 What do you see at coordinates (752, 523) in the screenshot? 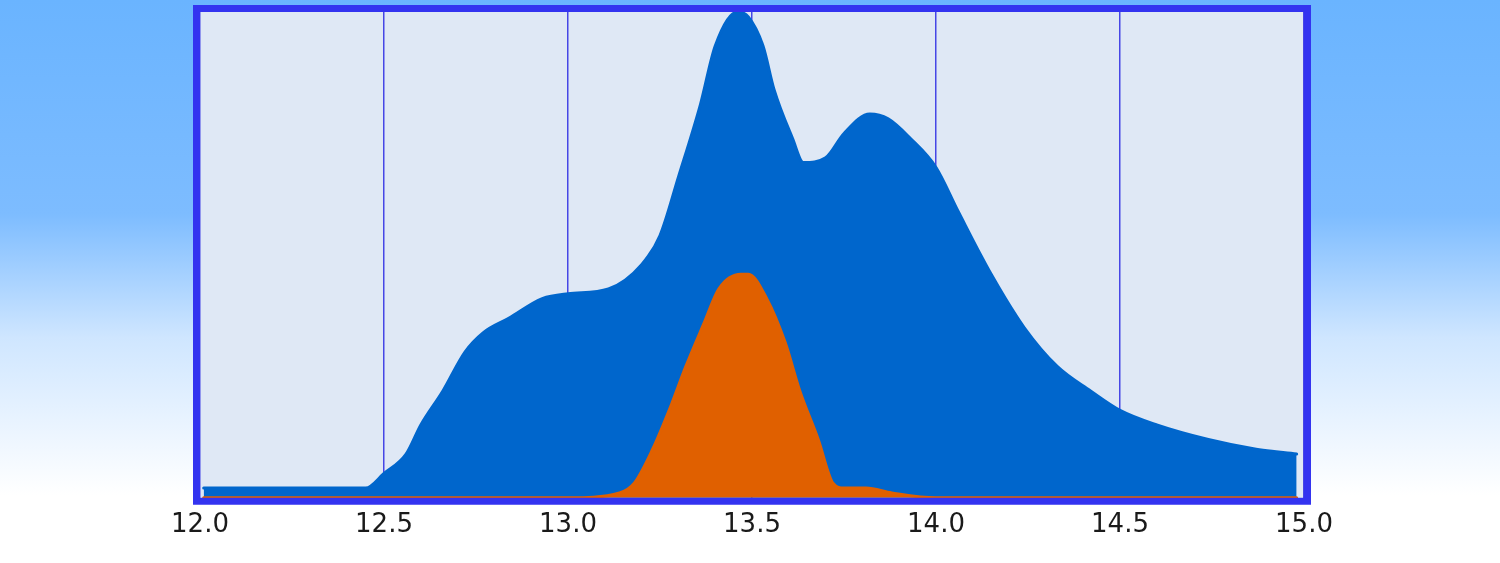
I see `x-tick-label: 13.5` at bounding box center [752, 523].